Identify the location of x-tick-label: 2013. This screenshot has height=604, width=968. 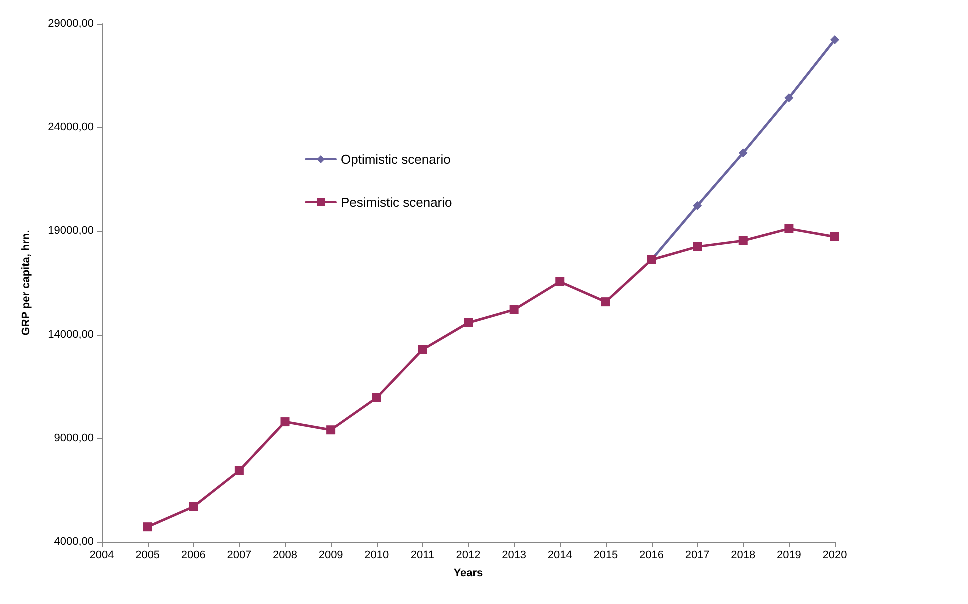
(514, 556).